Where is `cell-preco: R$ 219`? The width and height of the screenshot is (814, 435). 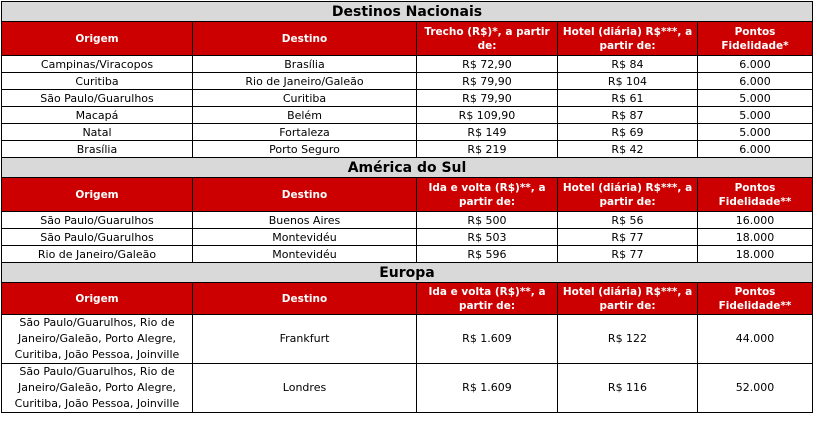 cell-preco: R$ 219 is located at coordinates (487, 149).